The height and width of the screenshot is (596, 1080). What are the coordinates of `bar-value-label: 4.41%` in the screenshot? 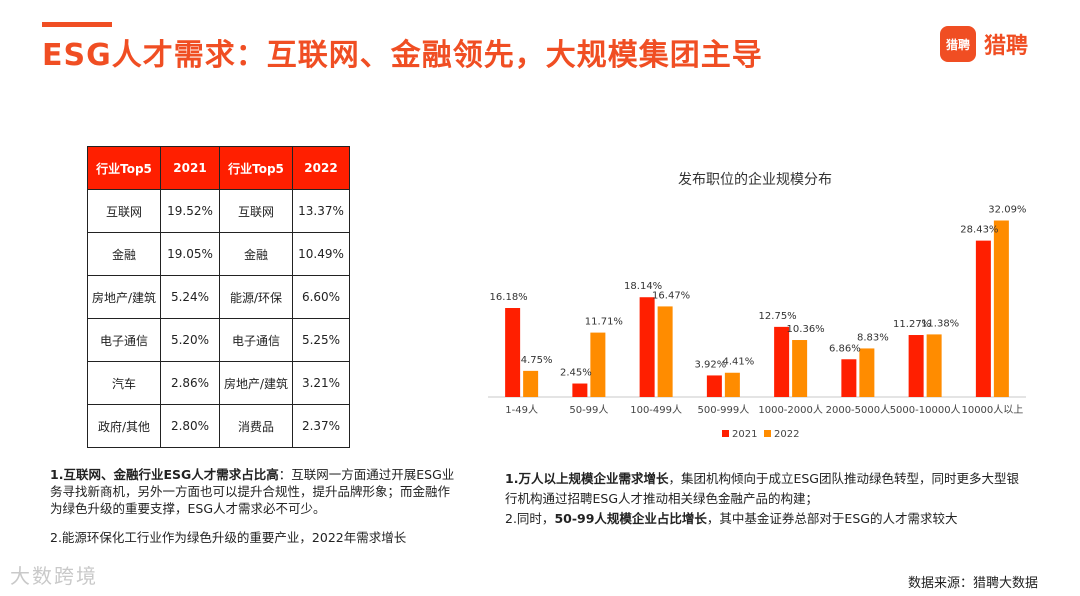 It's located at (738, 362).